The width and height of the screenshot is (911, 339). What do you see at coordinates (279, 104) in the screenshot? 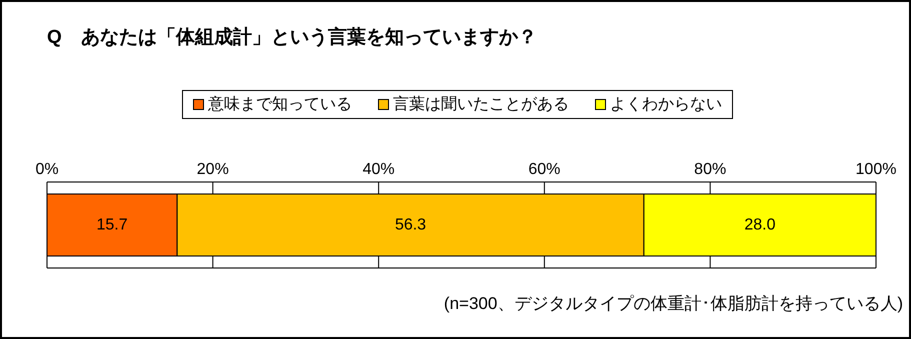
I see `legend-label: 意味まで知っている` at bounding box center [279, 104].